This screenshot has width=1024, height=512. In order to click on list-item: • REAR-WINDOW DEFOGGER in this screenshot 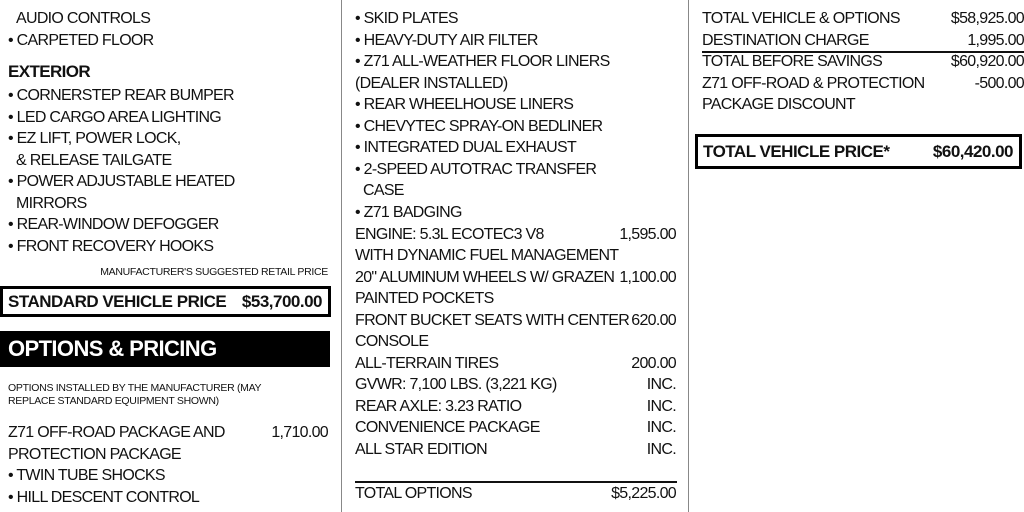, I will do `click(168, 225)`.